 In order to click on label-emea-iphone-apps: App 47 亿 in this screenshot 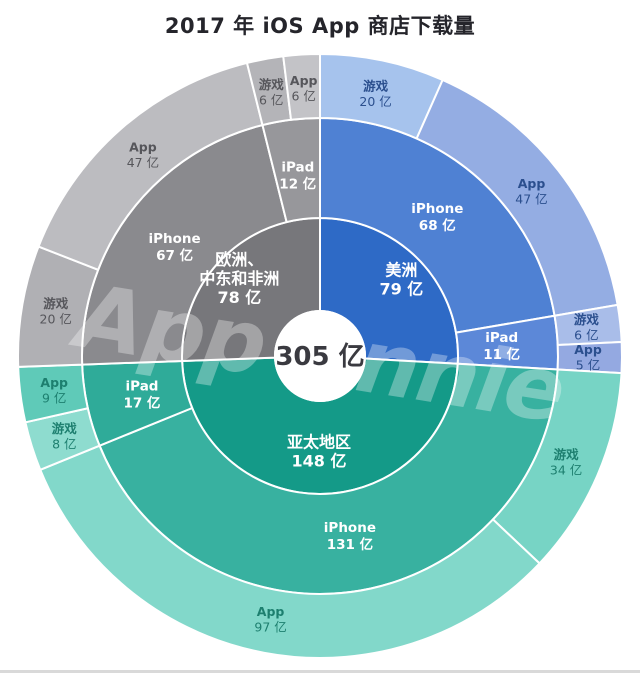, I will do `click(143, 155)`.